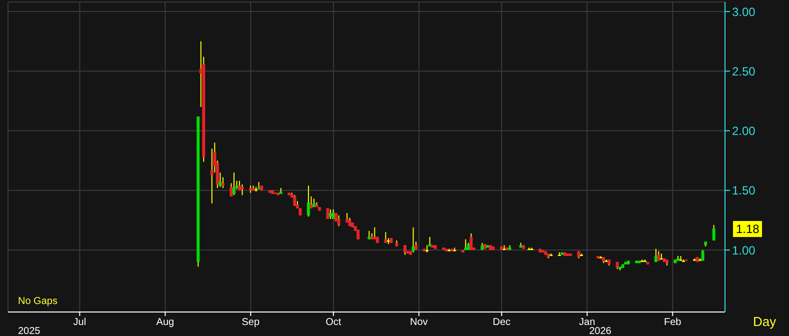  I want to click on x-tick-label: Nov, so click(419, 322).